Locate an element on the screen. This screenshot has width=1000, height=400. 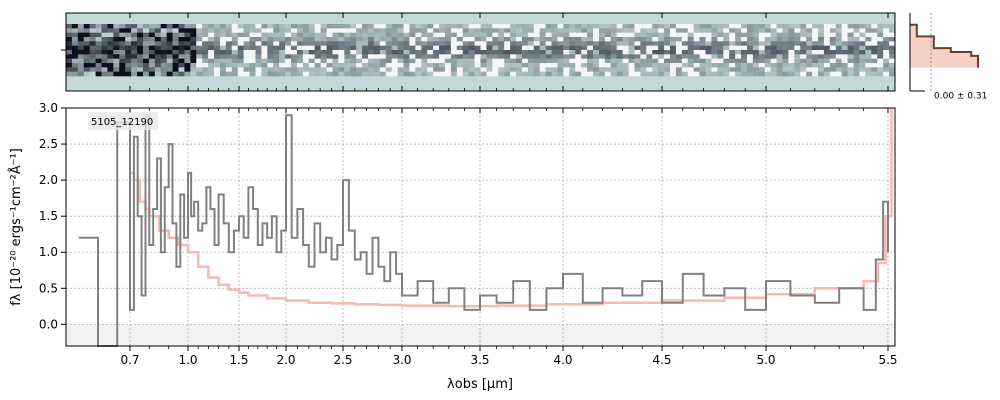
y-tick-label: 3.0 is located at coordinates (48, 108).